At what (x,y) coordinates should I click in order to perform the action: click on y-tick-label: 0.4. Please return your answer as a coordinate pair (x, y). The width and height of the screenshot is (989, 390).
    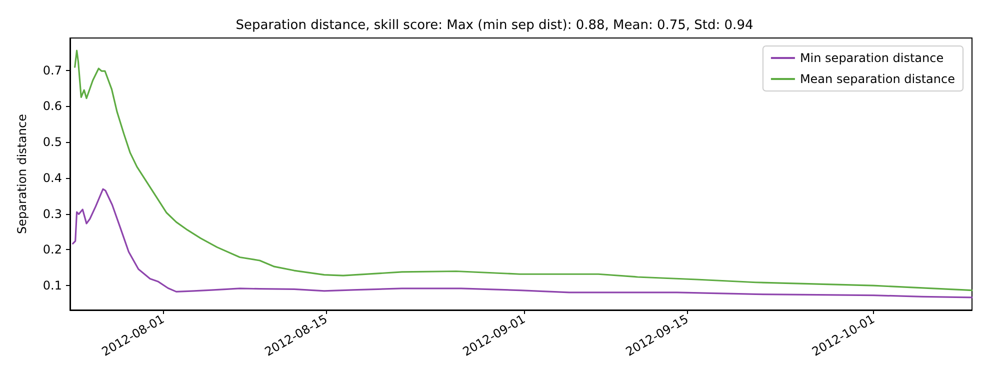
    Looking at the image, I should click on (52, 177).